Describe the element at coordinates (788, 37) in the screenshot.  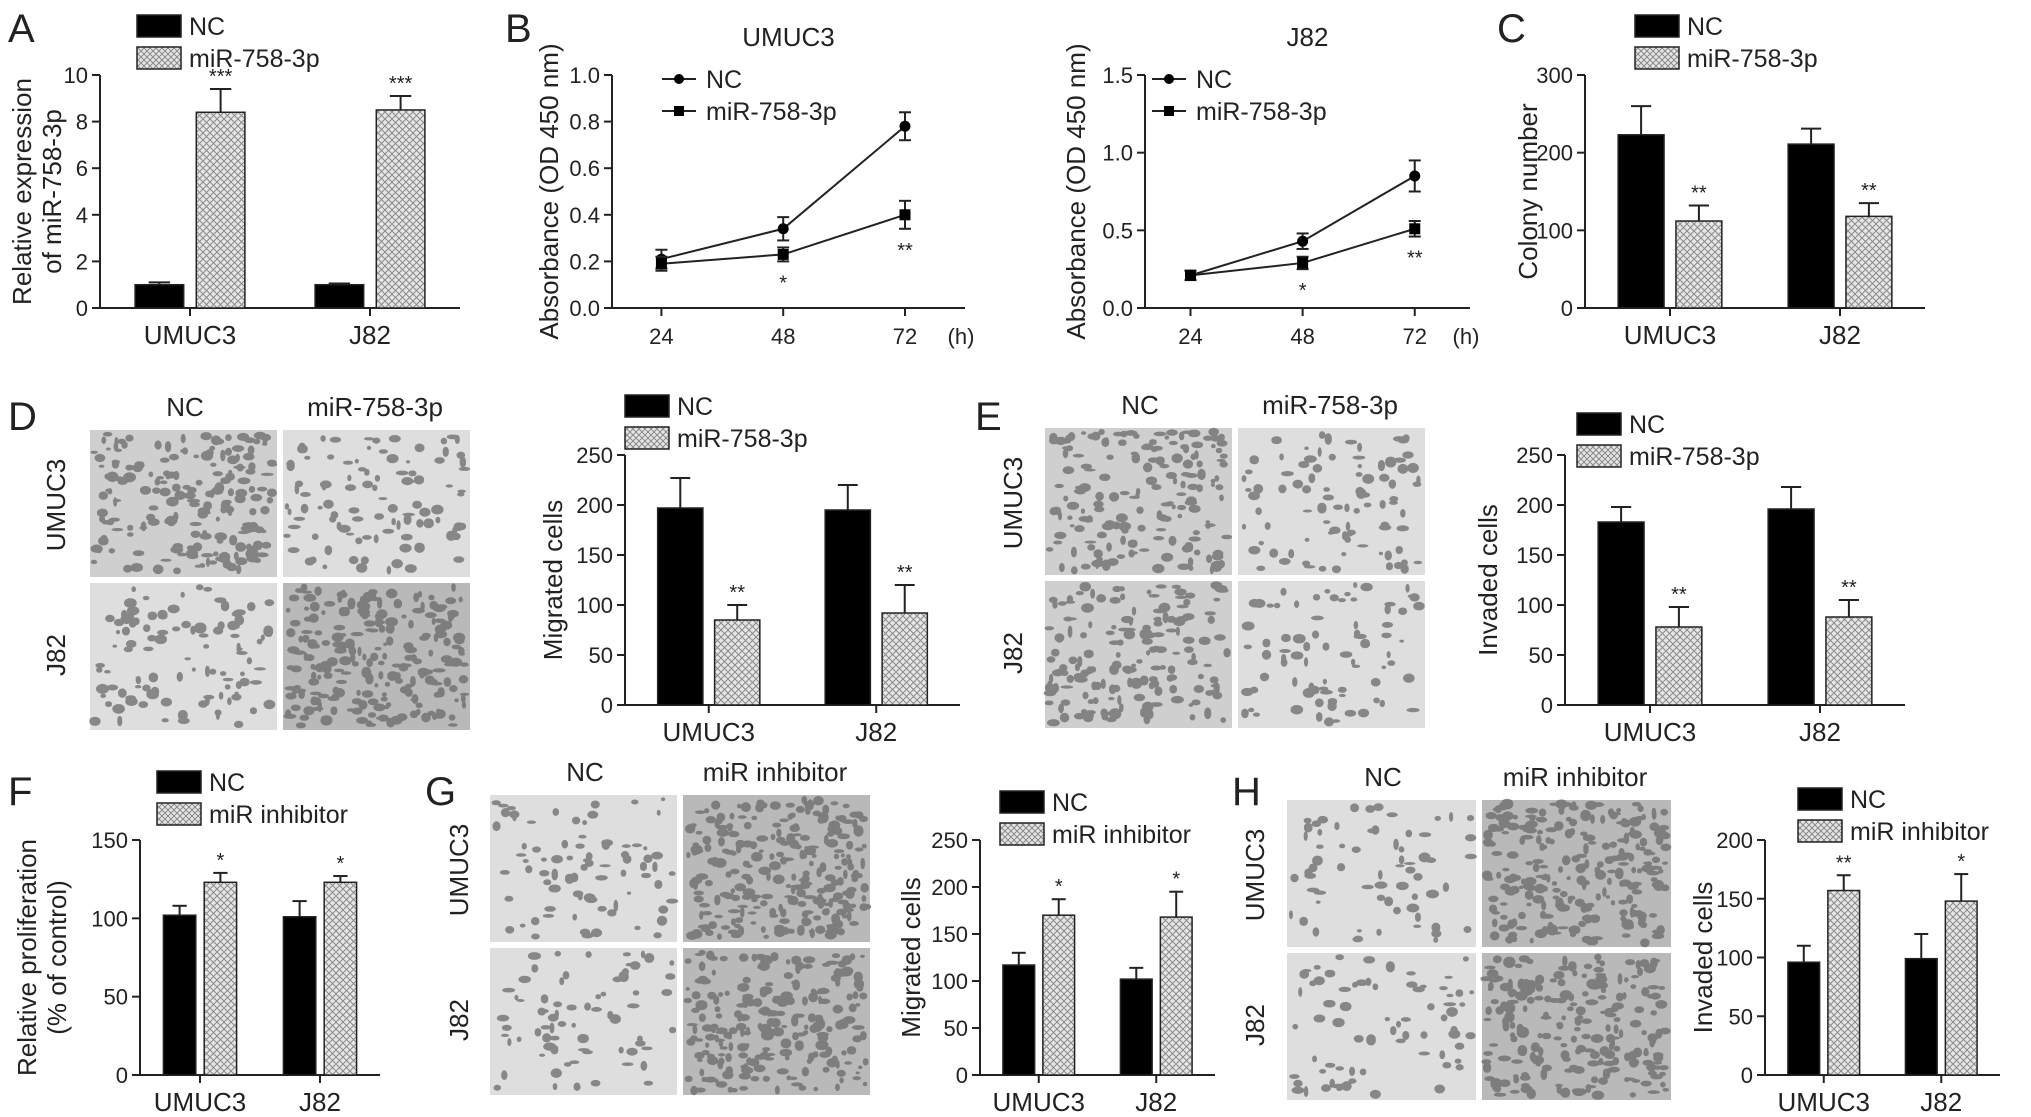
I see `chart-title: UMUC3` at that location.